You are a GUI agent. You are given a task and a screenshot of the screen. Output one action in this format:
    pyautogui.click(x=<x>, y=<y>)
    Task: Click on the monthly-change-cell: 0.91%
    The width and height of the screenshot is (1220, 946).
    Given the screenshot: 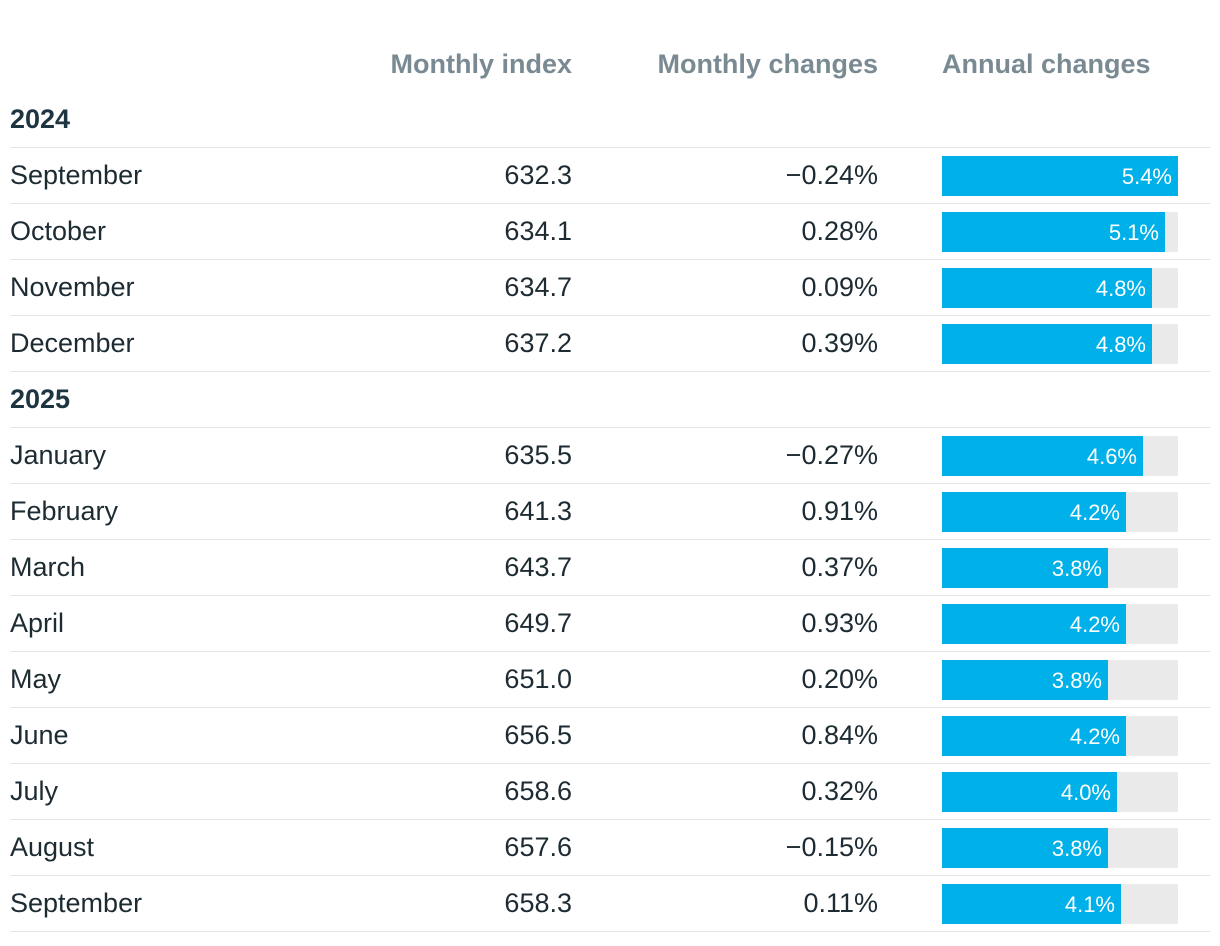 What is the action you would take?
    pyautogui.click(x=839, y=511)
    